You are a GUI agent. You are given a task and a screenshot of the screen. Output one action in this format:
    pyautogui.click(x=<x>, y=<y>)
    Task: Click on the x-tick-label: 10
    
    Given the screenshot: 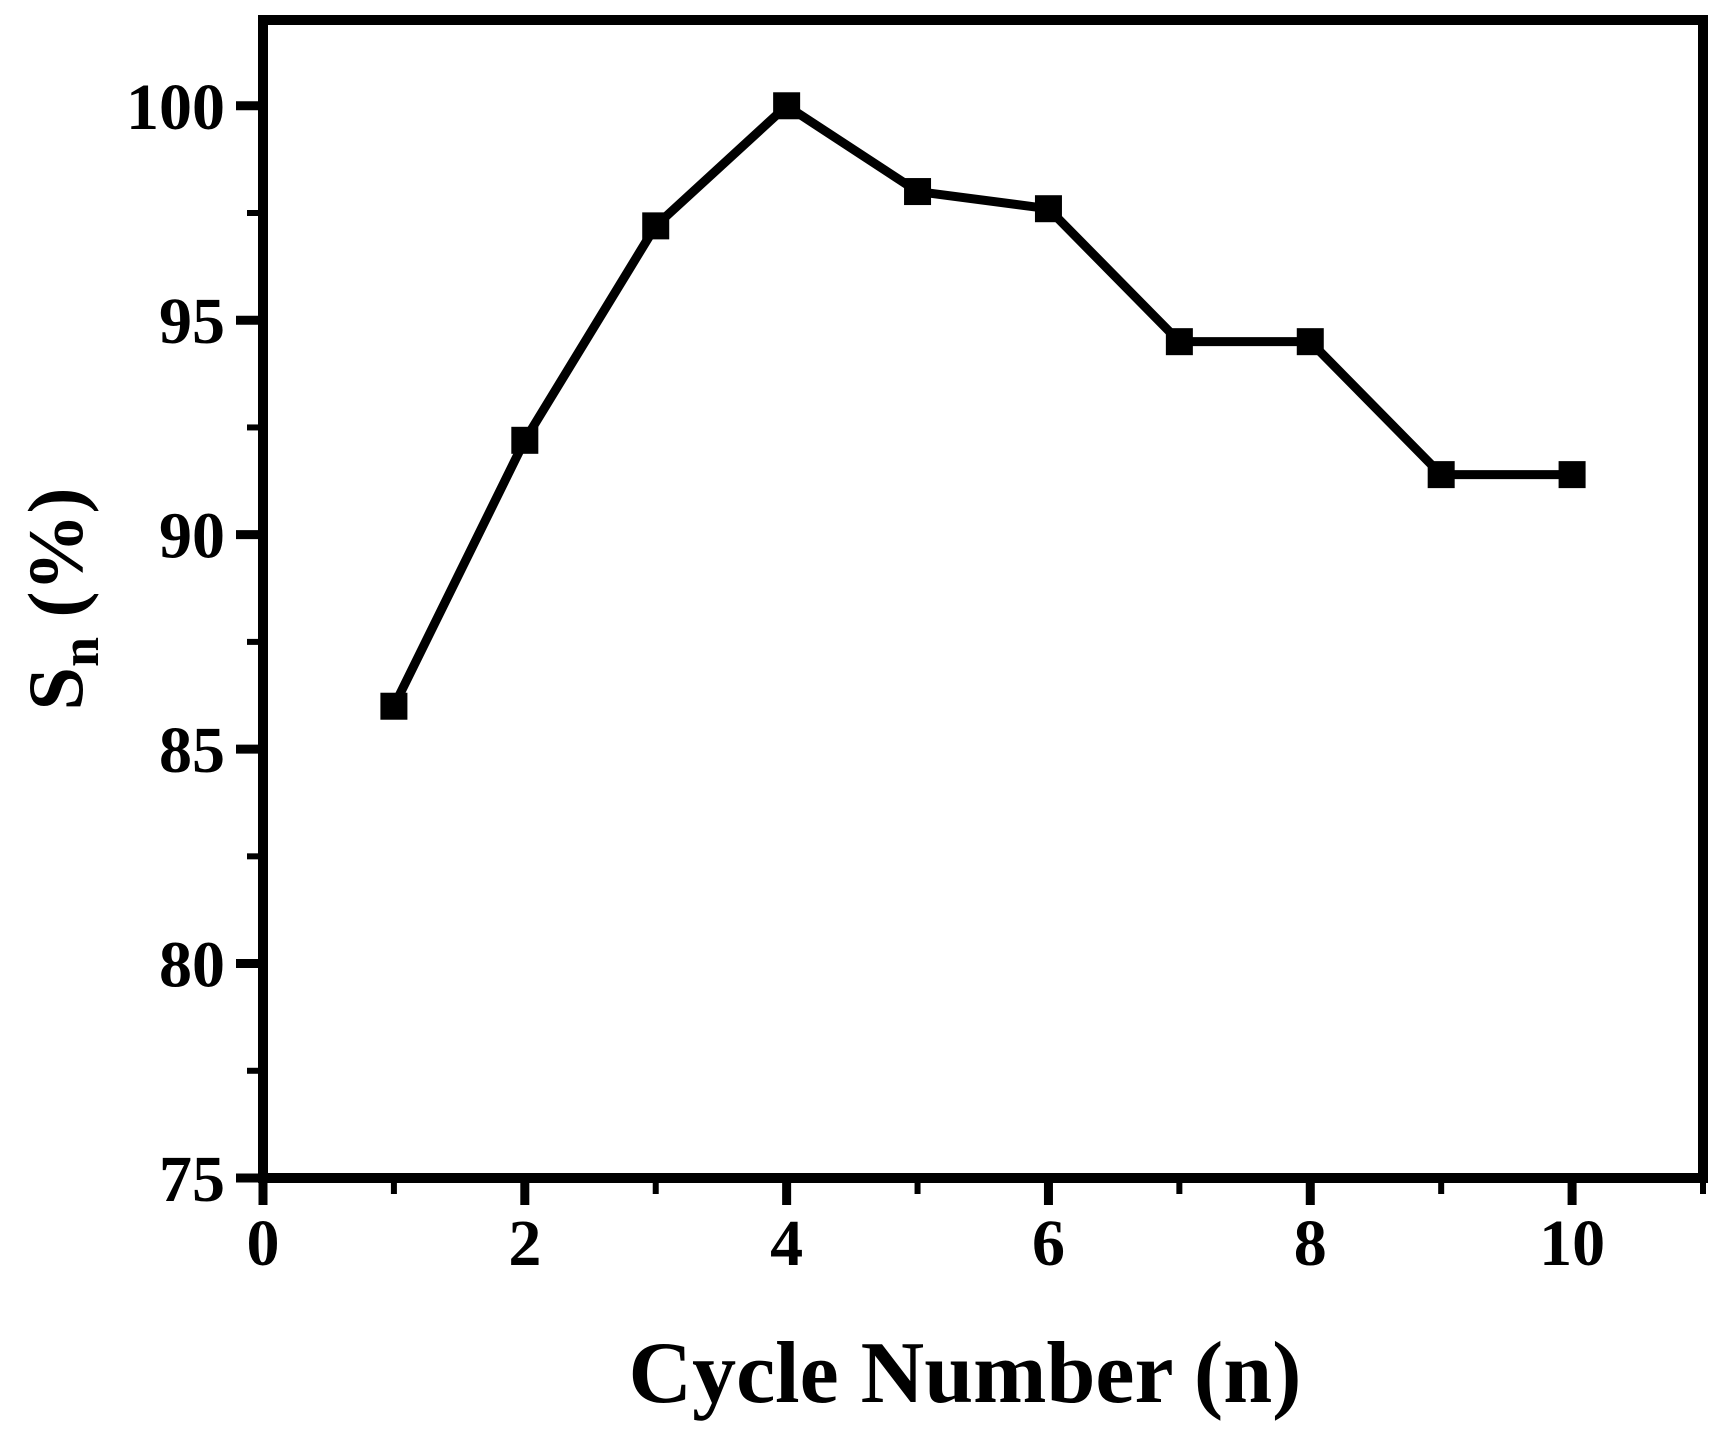 What is the action you would take?
    pyautogui.click(x=1572, y=1243)
    